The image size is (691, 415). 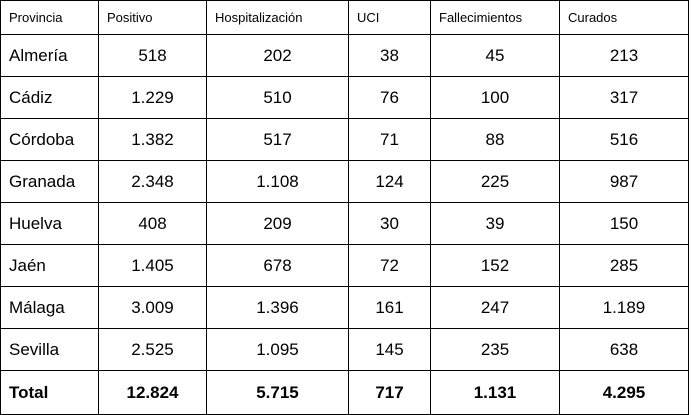 I want to click on cell-uci: 38, so click(x=389, y=55).